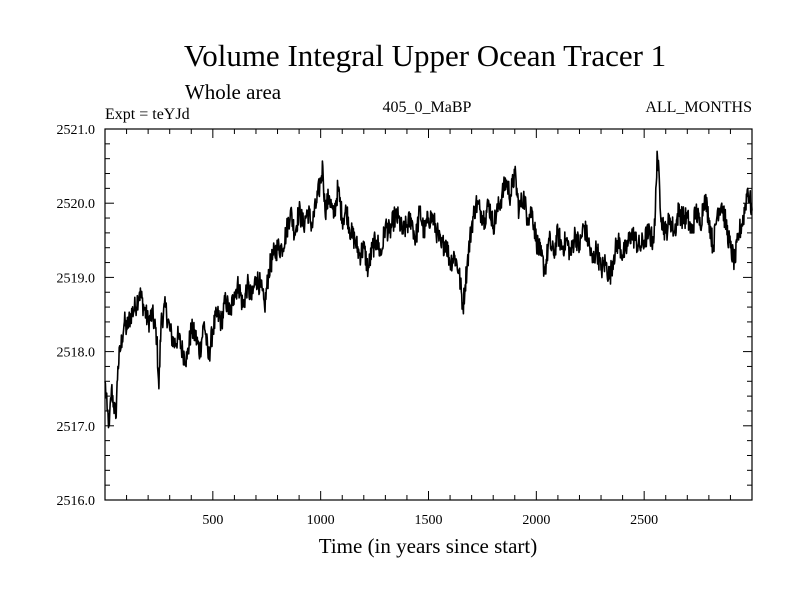 The width and height of the screenshot is (800, 600). Describe the element at coordinates (233, 92) in the screenshot. I see `chart-subtitle: Whole area` at that location.